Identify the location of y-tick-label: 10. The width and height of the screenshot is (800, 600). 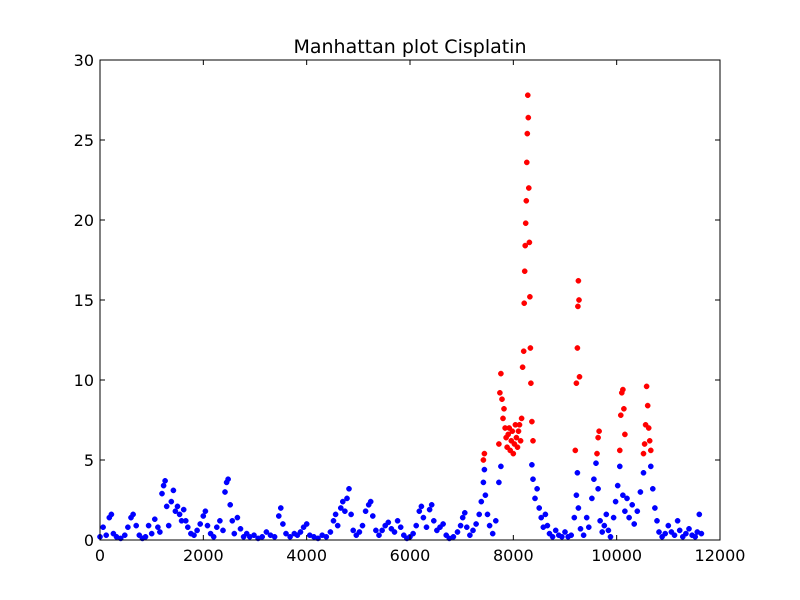
(84, 380).